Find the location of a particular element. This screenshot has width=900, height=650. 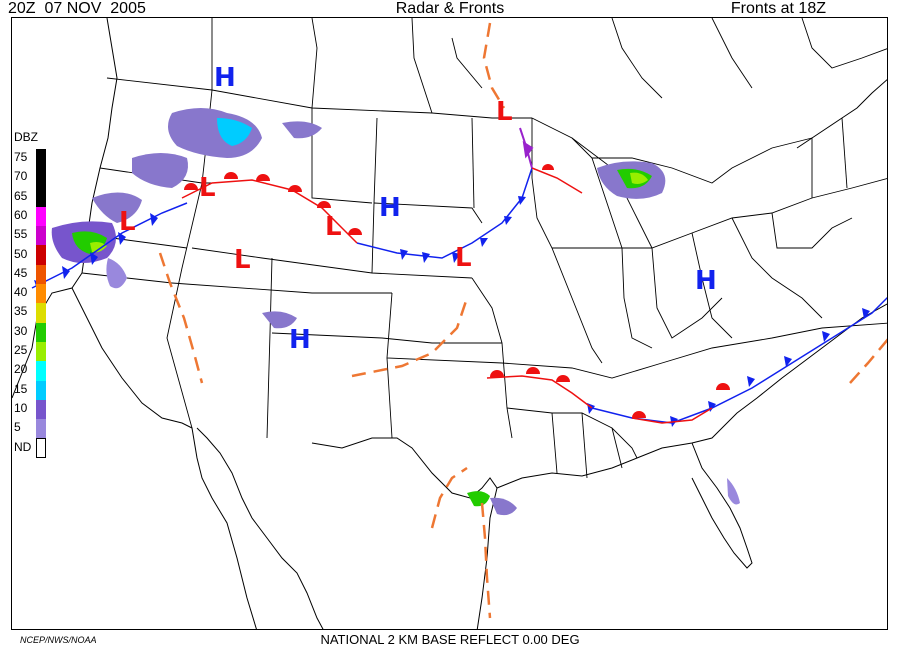

legend-label: 45 is located at coordinates (21, 272).